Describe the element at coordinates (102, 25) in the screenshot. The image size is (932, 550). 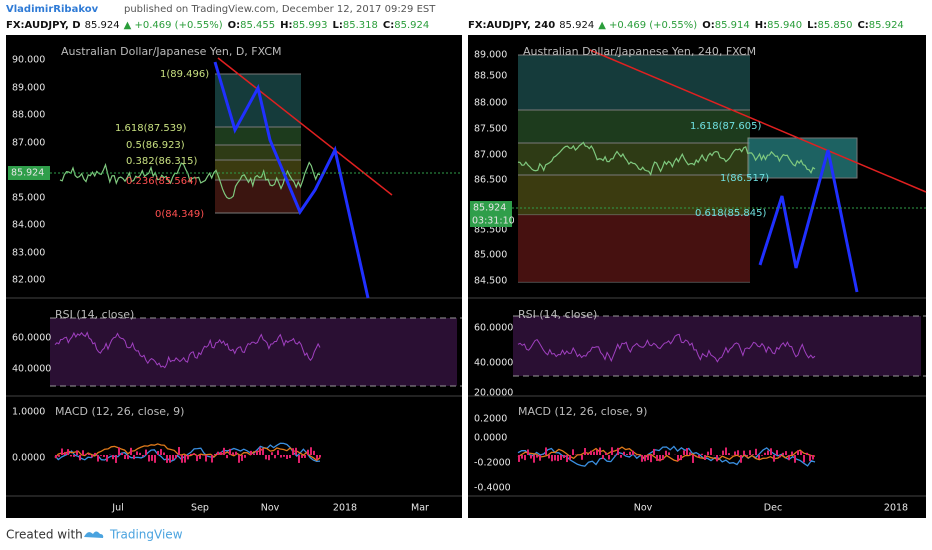
I see `header-price: 85.924` at that location.